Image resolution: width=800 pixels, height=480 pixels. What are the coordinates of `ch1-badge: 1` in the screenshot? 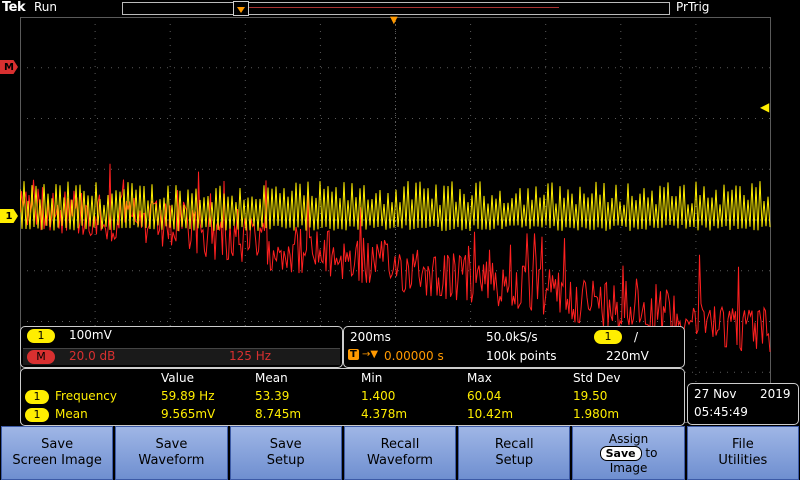 It's located at (41, 336).